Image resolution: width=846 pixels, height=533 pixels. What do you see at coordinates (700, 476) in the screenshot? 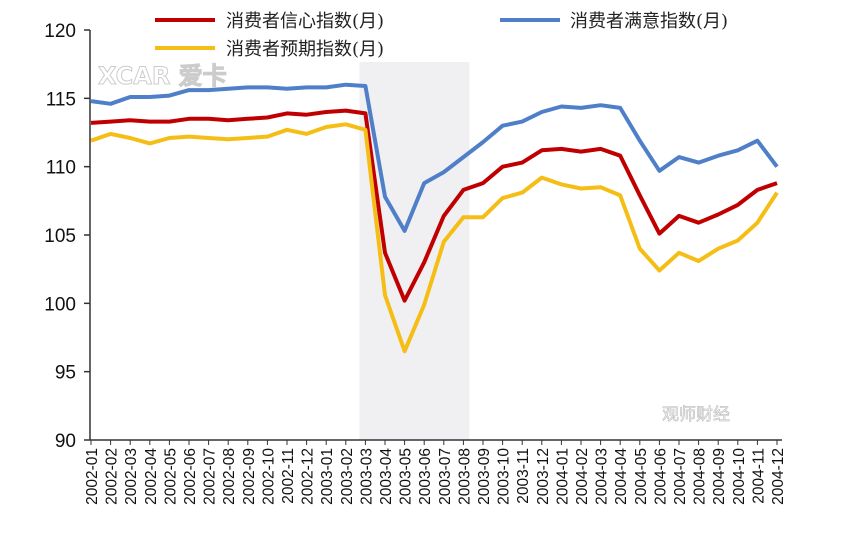
I see `x-tick-label: 2004-08` at bounding box center [700, 476].